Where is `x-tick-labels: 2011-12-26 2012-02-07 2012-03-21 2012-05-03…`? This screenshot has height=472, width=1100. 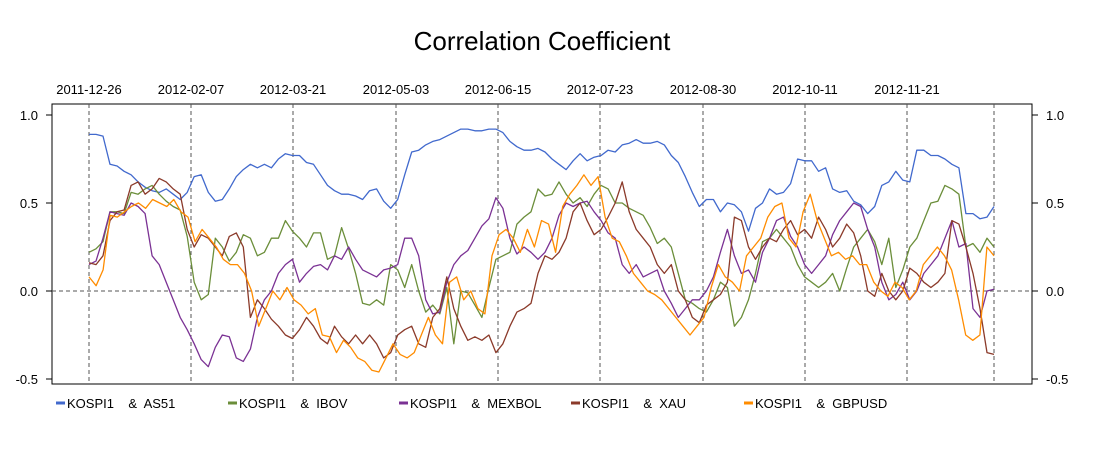
x-tick-labels: 2011-12-26 2012-02-07 2012-03-21 2012-05-03… is located at coordinates (498, 89).